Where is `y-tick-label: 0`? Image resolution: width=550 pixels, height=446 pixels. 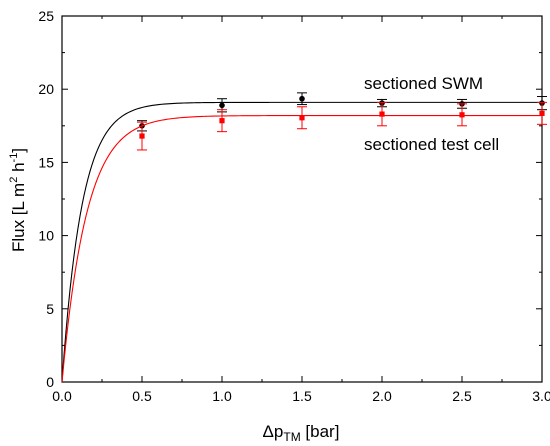 y-tick-label: 0 is located at coordinates (50, 382).